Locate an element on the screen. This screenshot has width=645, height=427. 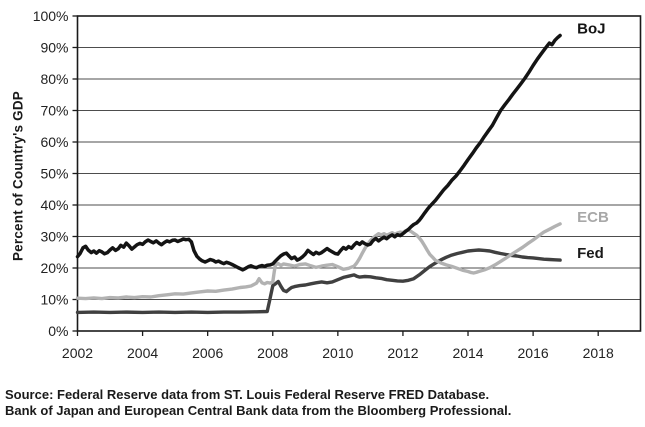
y-tick-label: 0% is located at coordinates (58, 331).